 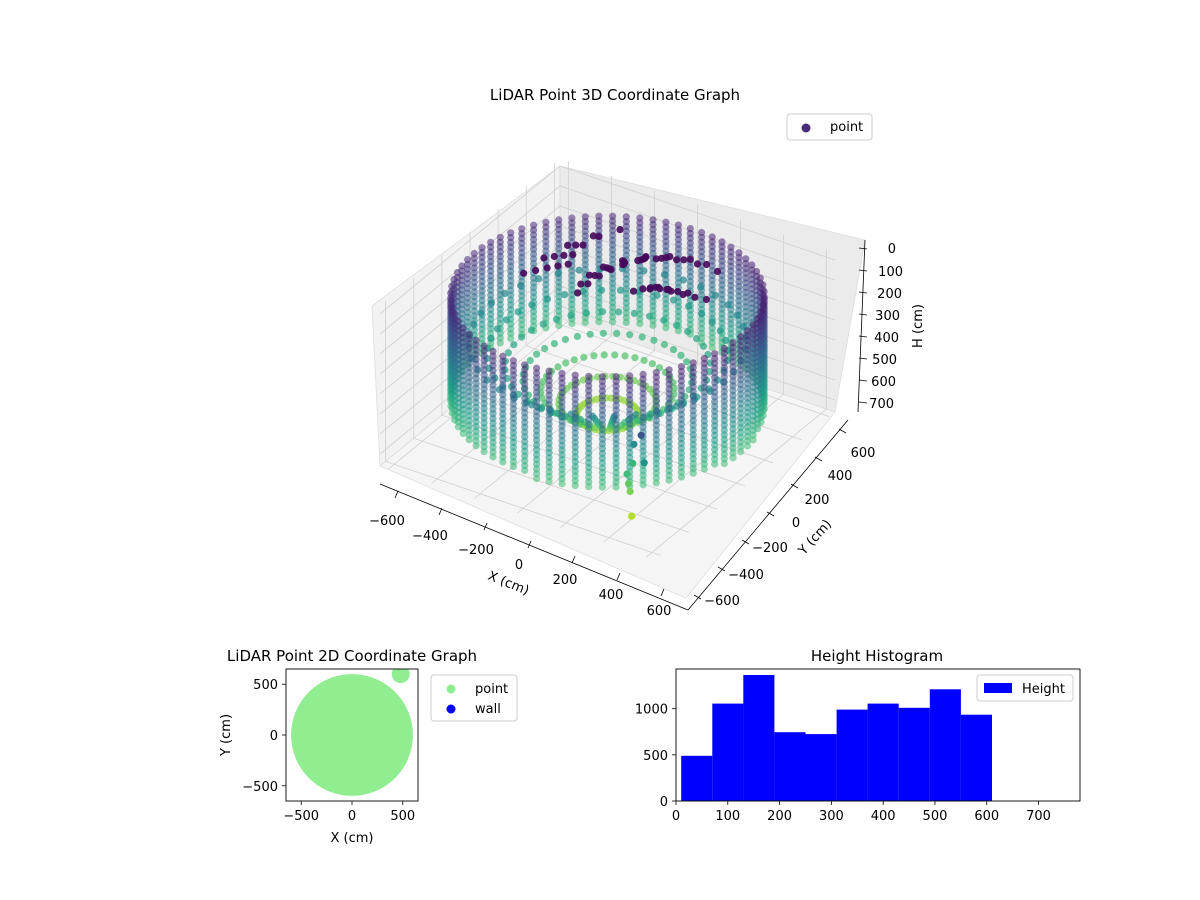 What do you see at coordinates (806, 128) in the screenshot?
I see `legend-3d-marker` at bounding box center [806, 128].